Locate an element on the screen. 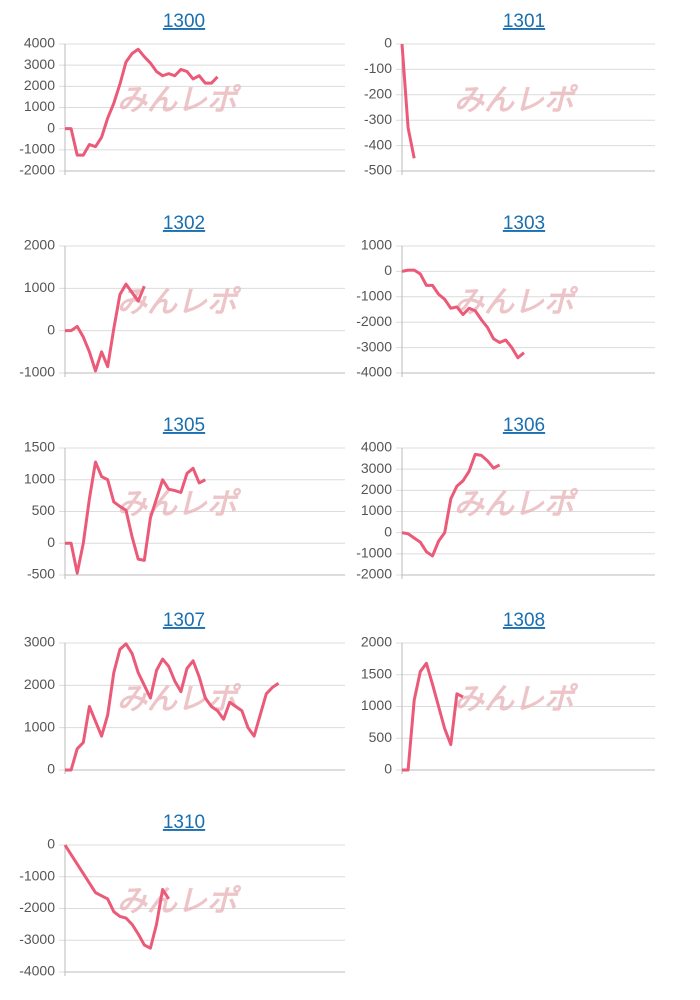 The width and height of the screenshot is (700, 1000). chart-title: 1303 is located at coordinates (524, 223).